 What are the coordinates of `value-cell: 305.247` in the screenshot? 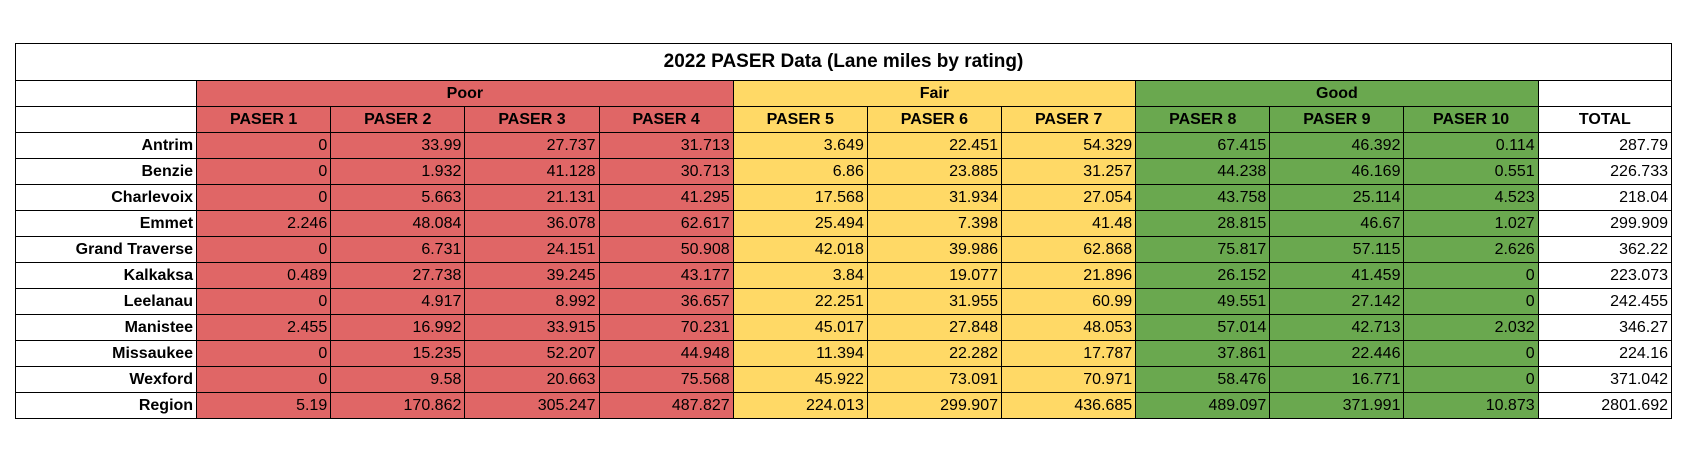 It's located at (532, 405).